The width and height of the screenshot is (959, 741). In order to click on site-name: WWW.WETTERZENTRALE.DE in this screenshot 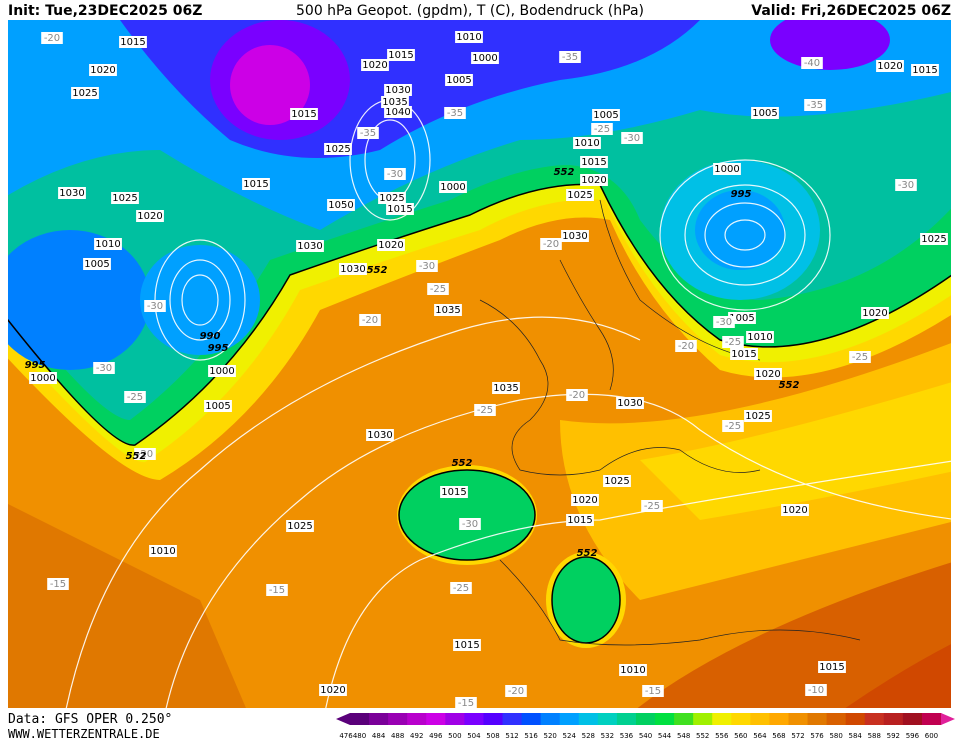, I will do `click(84, 734)`.